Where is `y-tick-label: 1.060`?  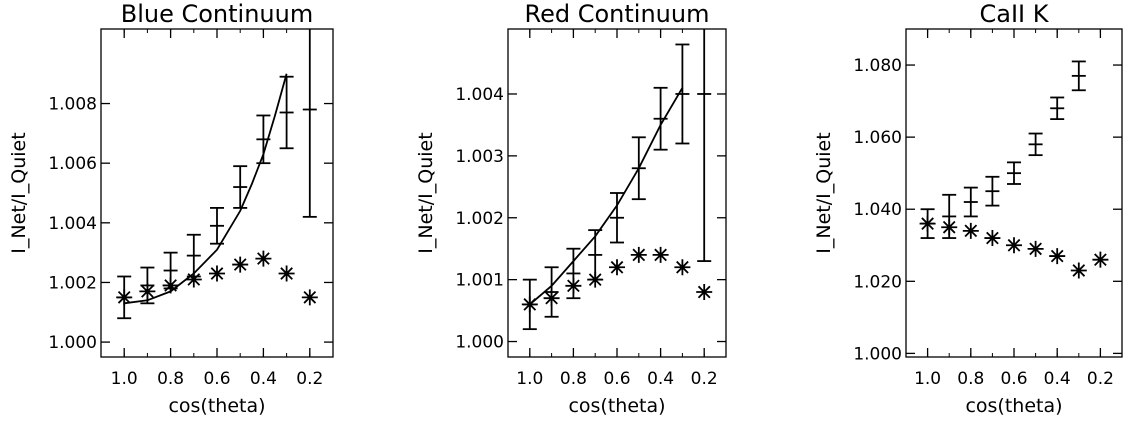 y-tick-label: 1.060 is located at coordinates (877, 138).